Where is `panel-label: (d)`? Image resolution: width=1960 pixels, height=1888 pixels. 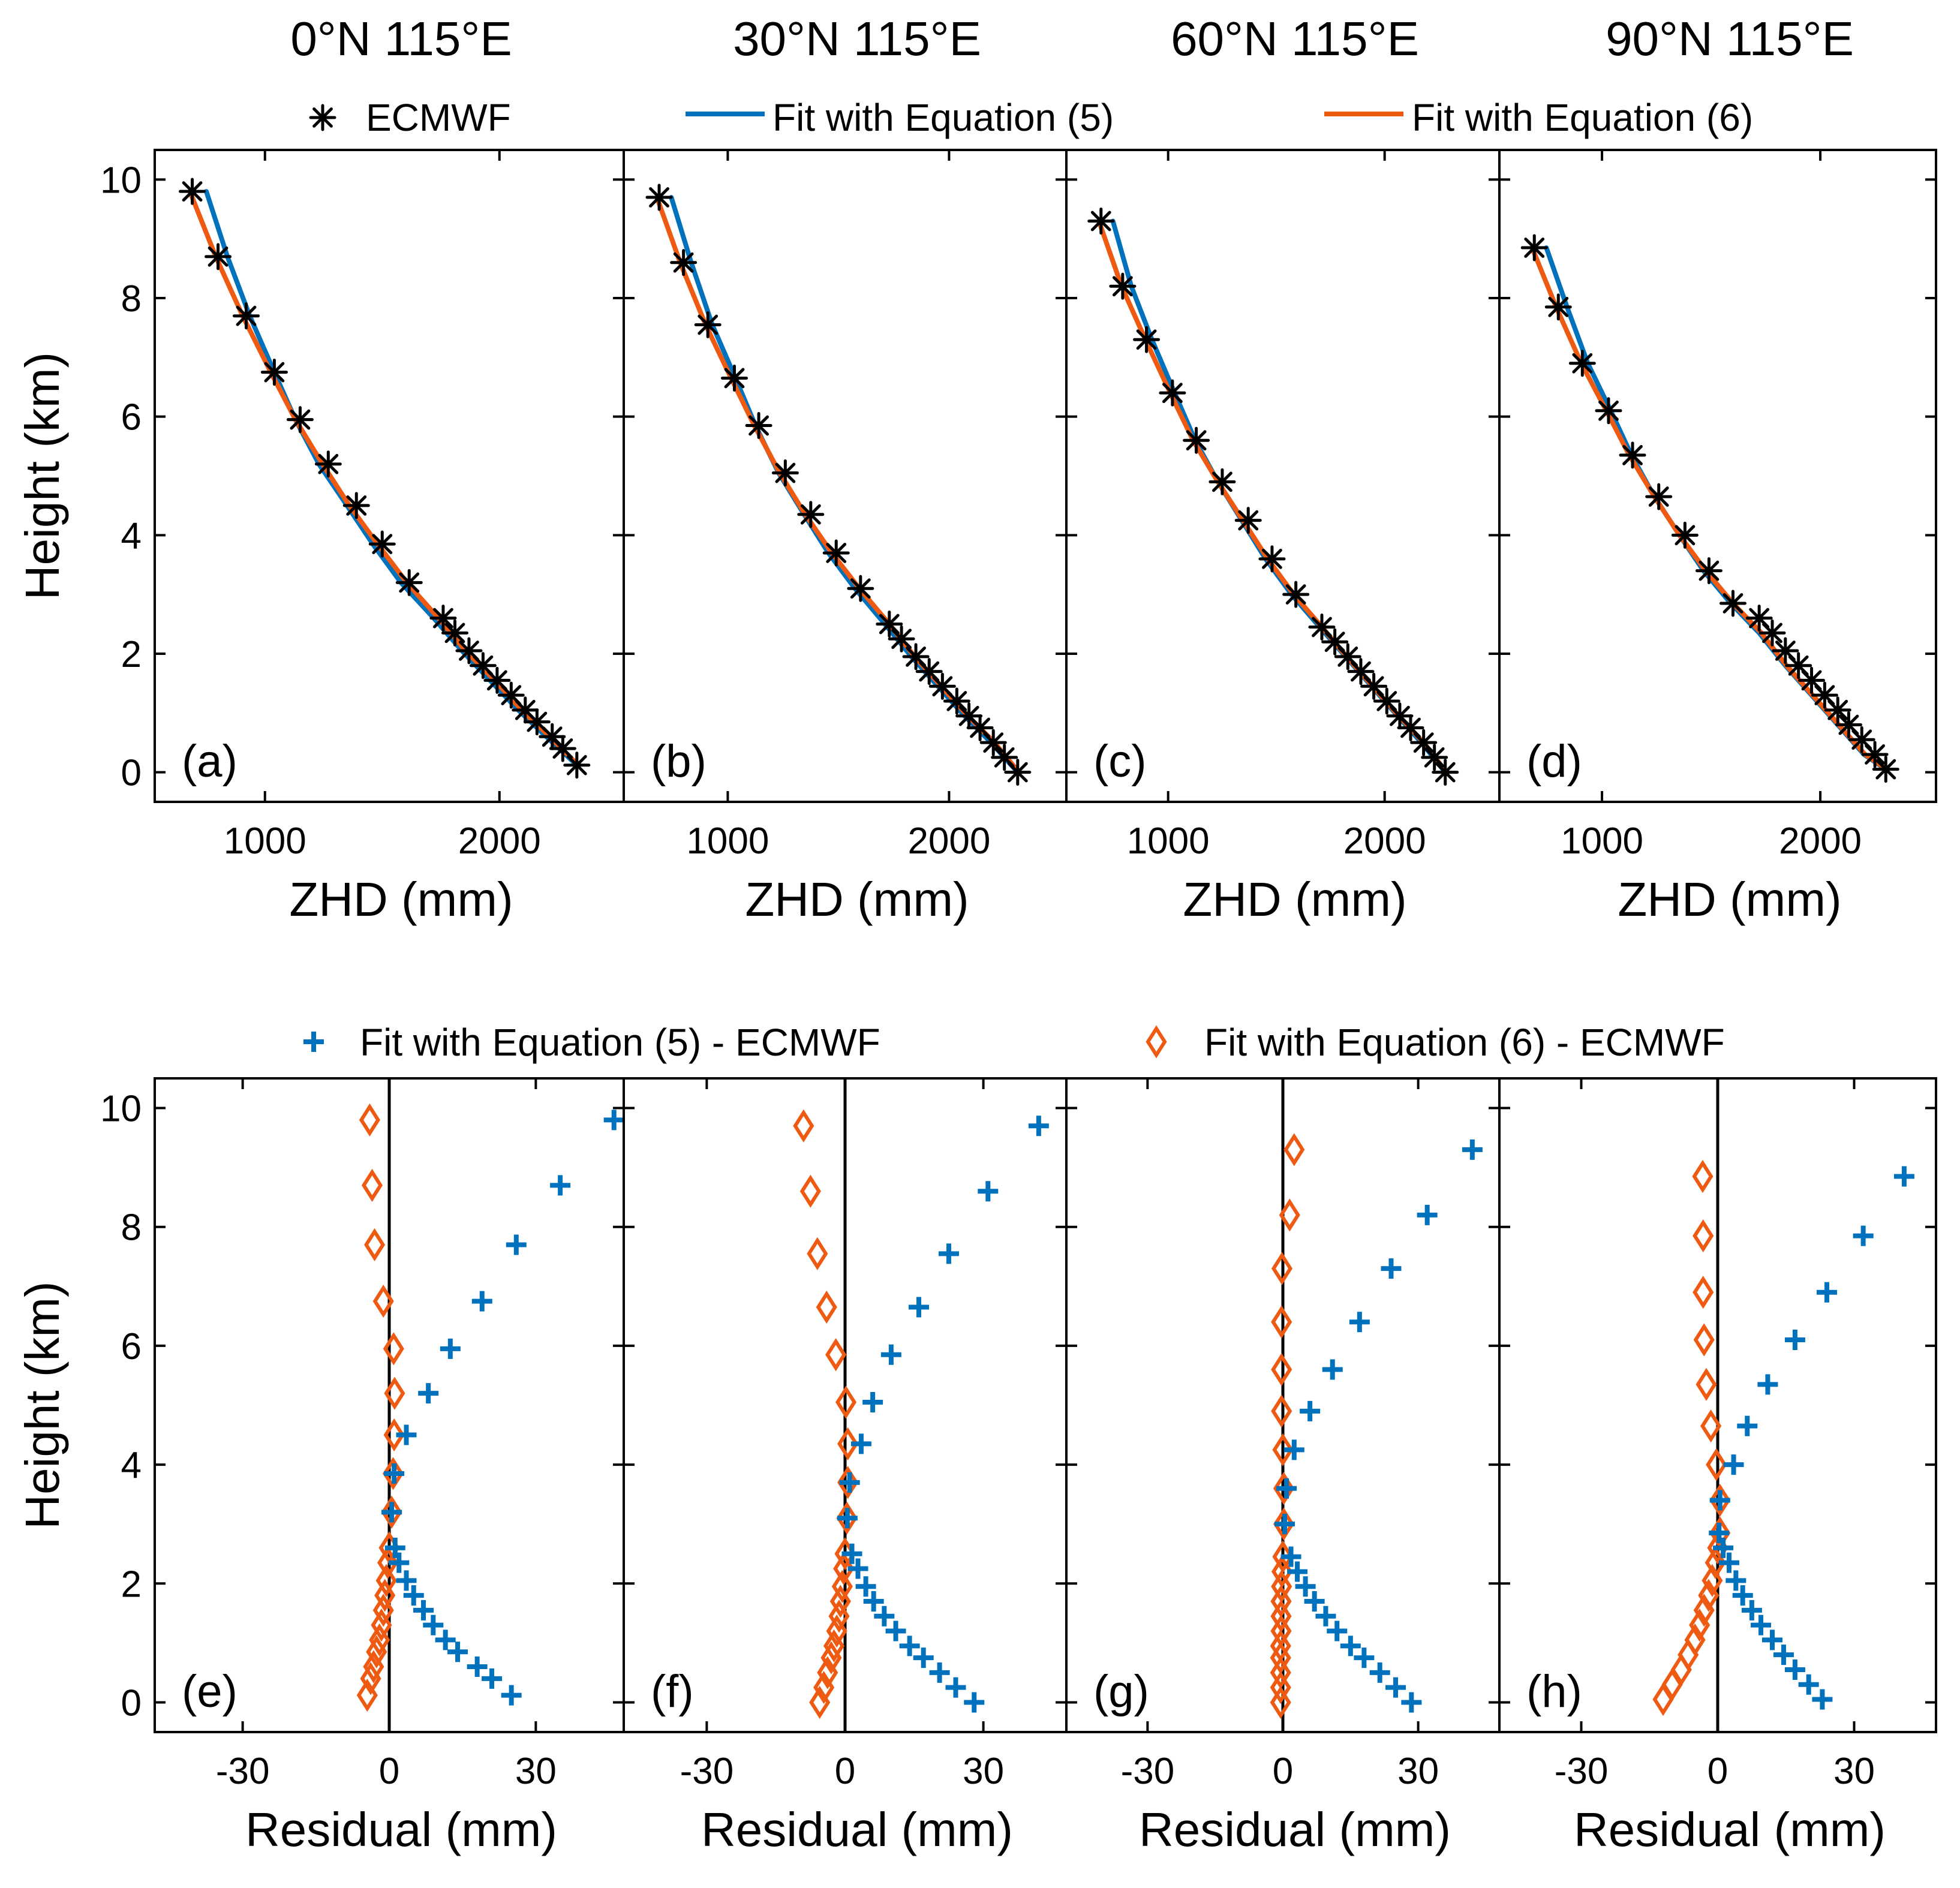 panel-label: (d) is located at coordinates (1554, 762).